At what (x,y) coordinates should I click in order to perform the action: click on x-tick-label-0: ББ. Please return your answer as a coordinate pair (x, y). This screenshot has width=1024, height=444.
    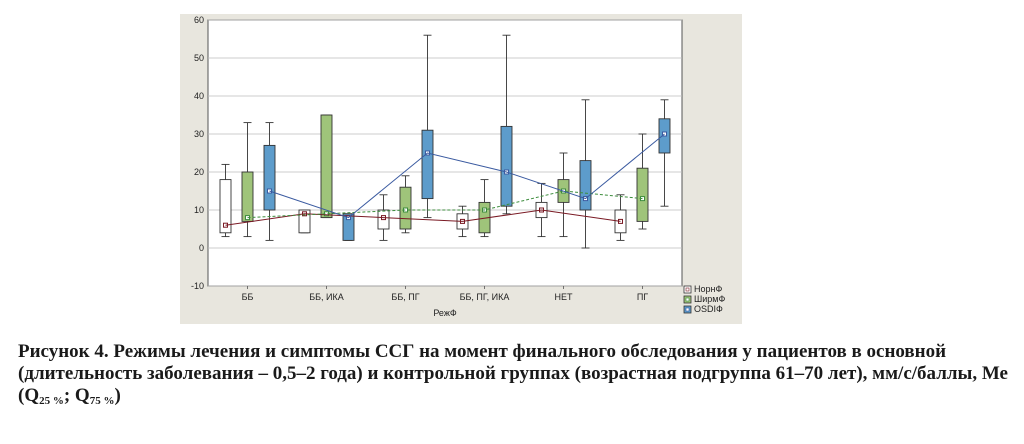
    Looking at the image, I should click on (248, 297).